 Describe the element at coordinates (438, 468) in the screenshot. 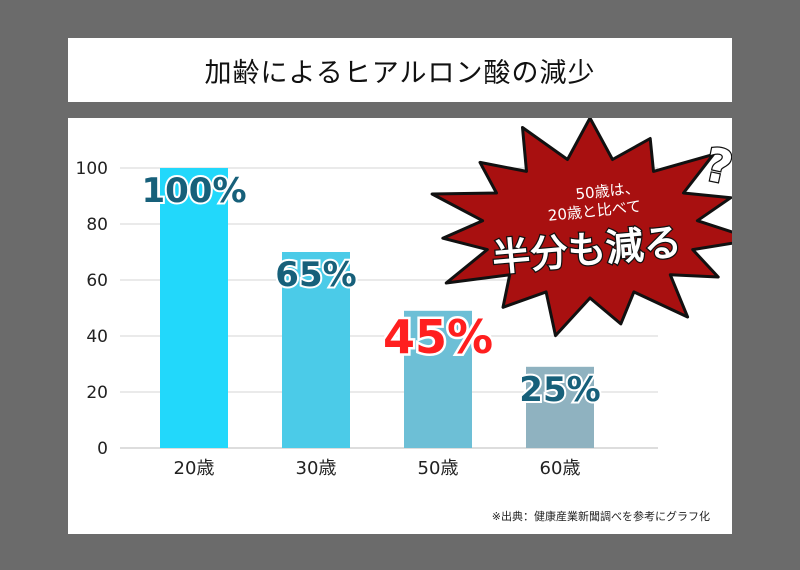

I see `x-tick-label: 50歳` at that location.